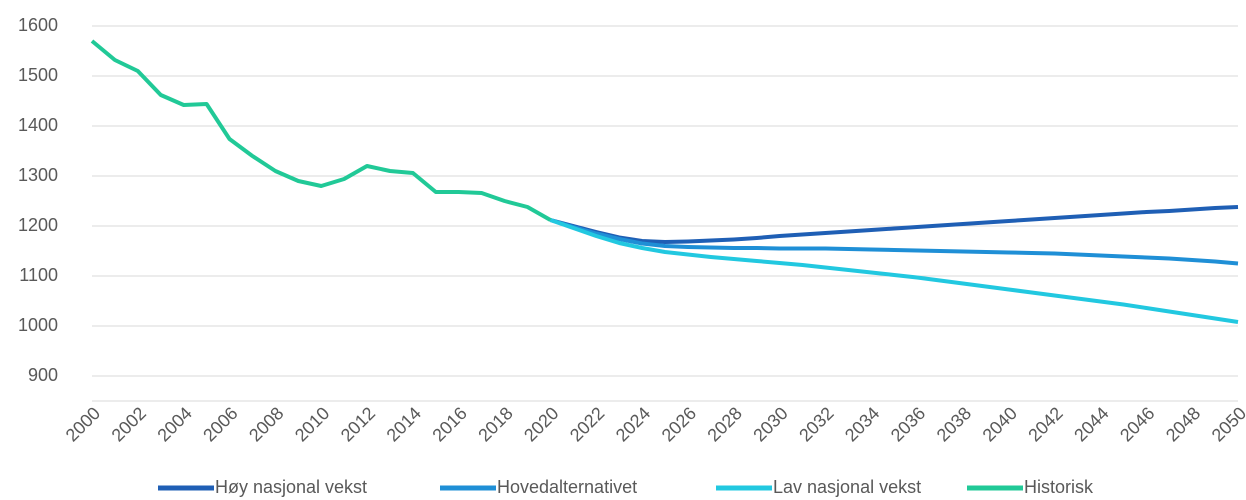  What do you see at coordinates (495, 424) in the screenshot?
I see `x-tick-label: 2018` at bounding box center [495, 424].